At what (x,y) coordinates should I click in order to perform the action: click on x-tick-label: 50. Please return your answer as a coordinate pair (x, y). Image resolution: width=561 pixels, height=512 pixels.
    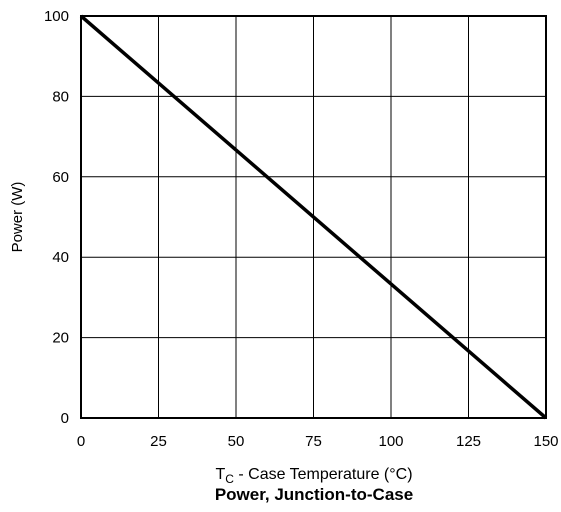
    Looking at the image, I should click on (236, 441).